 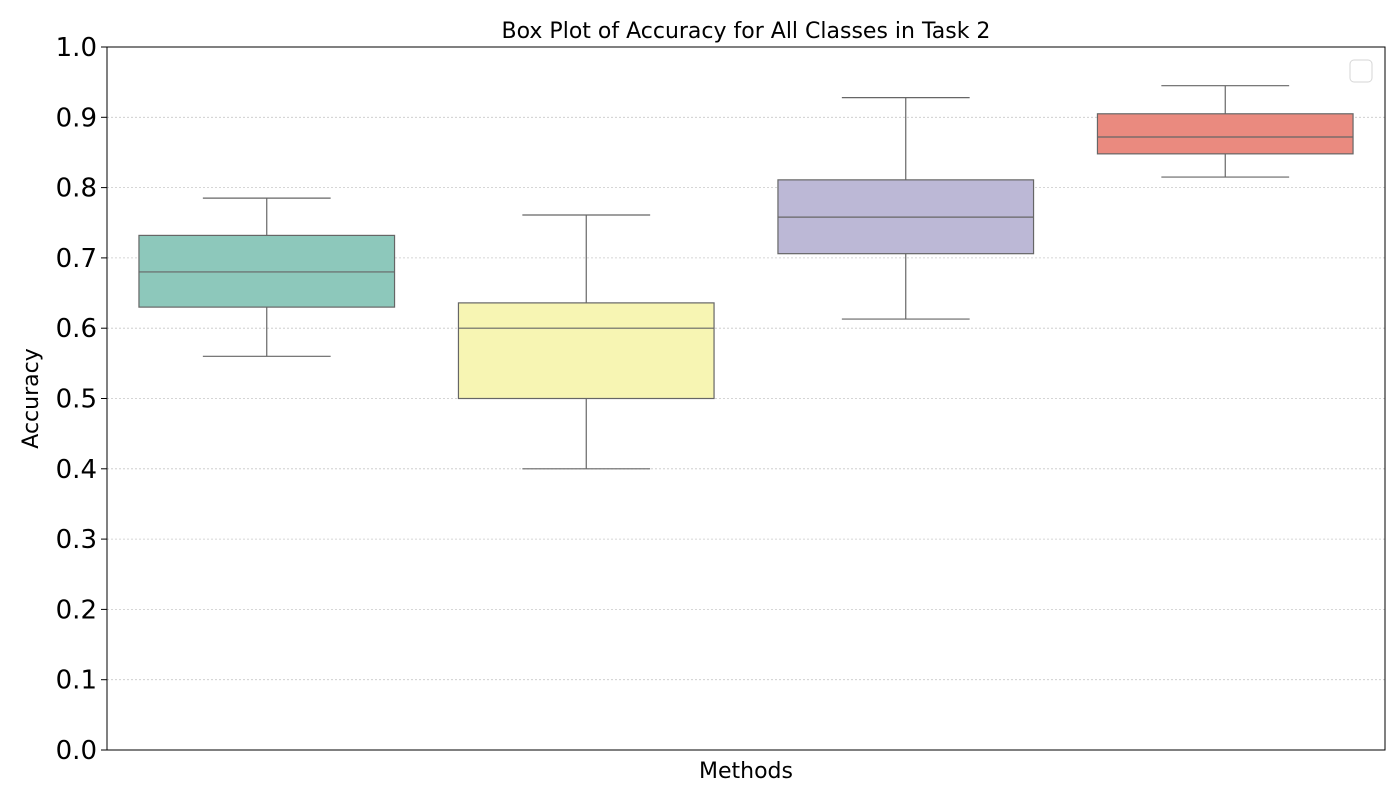 I want to click on y-tick-label: 0.6, so click(x=76, y=329).